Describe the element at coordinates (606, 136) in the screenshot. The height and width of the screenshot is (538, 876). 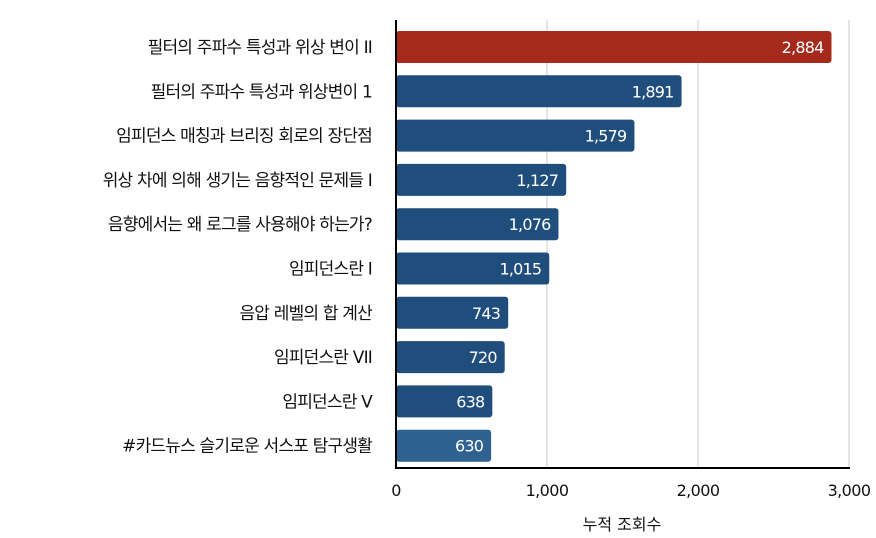
I see `bar-value-label: 1,579` at that location.